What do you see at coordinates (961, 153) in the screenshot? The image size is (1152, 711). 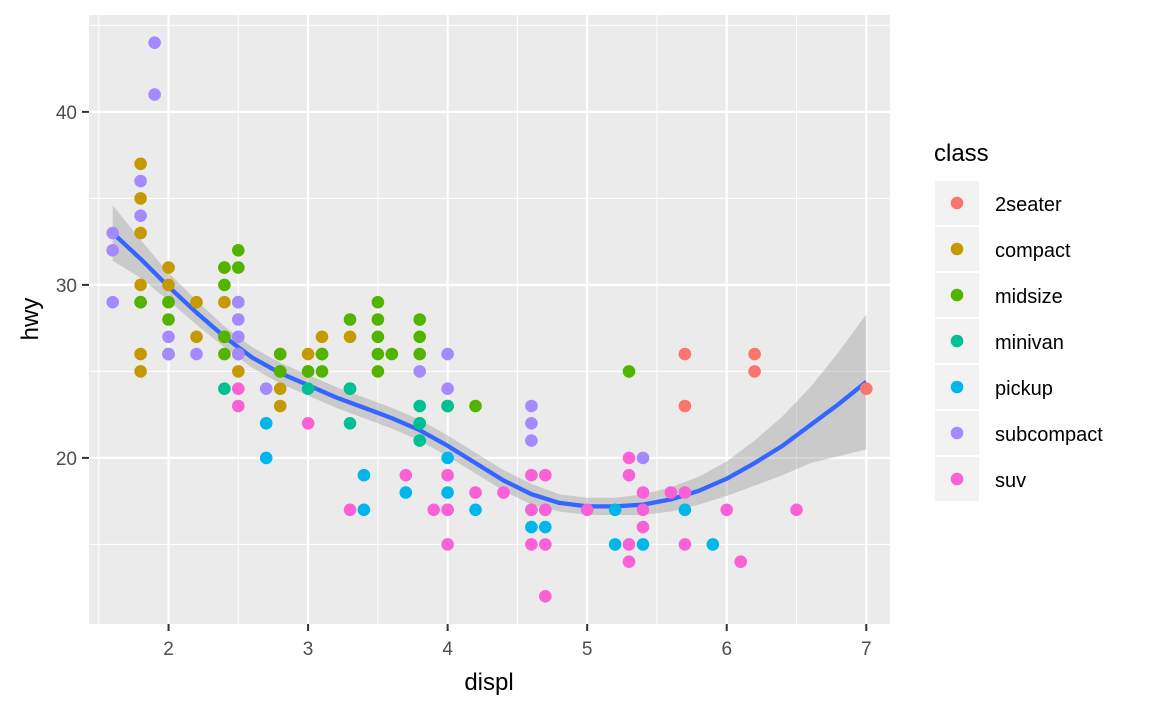 I see `legend-title: class` at bounding box center [961, 153].